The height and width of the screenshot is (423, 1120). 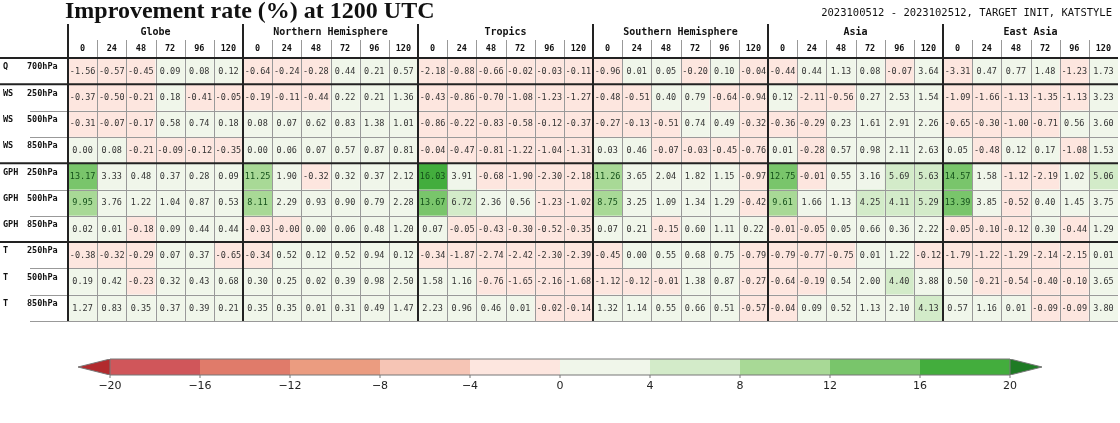 I want to click on data-label: -2.18, so click(x=432, y=70).